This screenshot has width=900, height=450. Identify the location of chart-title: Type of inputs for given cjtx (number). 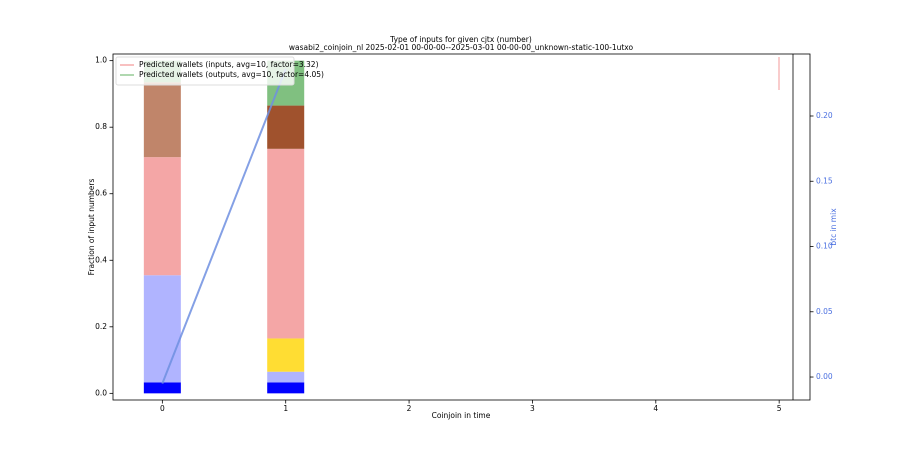
(460, 39).